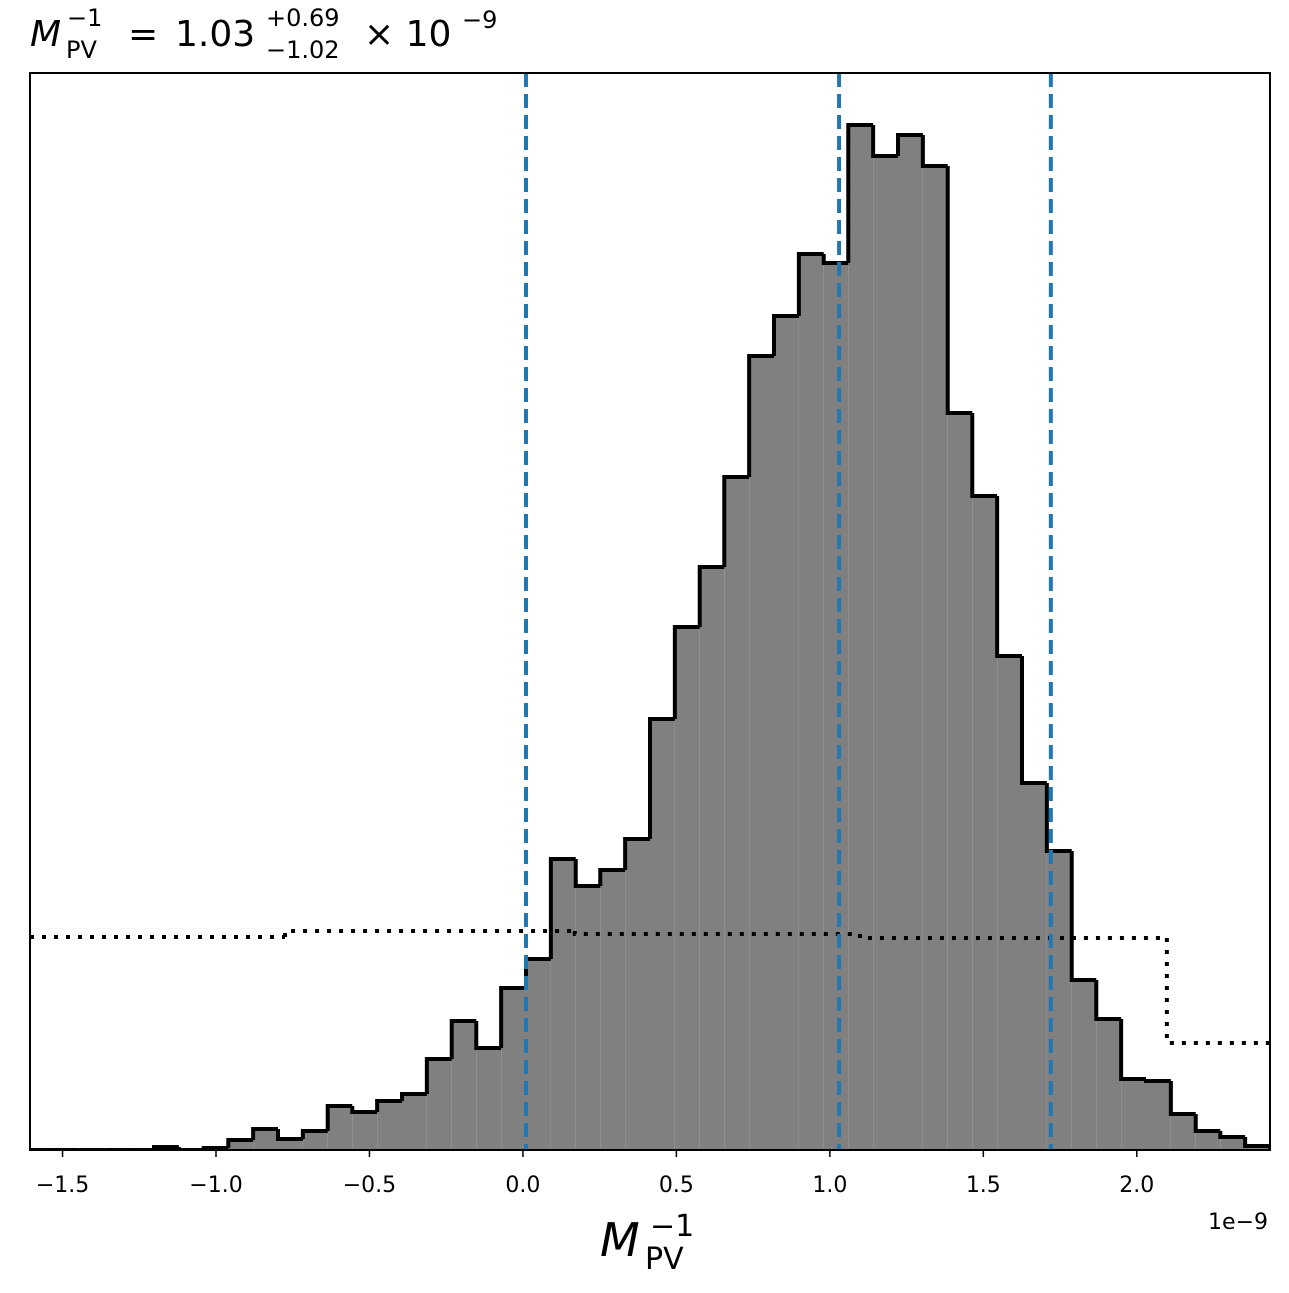 The width and height of the screenshot is (1289, 1293). Describe the element at coordinates (45, 34) in the screenshot. I see `title-symbol: M` at that location.